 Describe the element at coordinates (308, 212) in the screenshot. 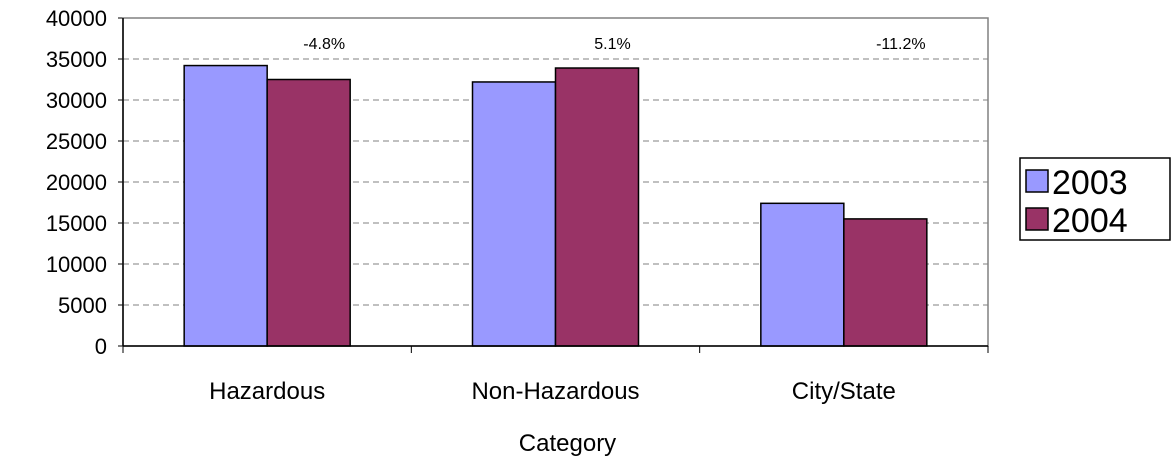

I see `bar-2004-hazardous` at that location.